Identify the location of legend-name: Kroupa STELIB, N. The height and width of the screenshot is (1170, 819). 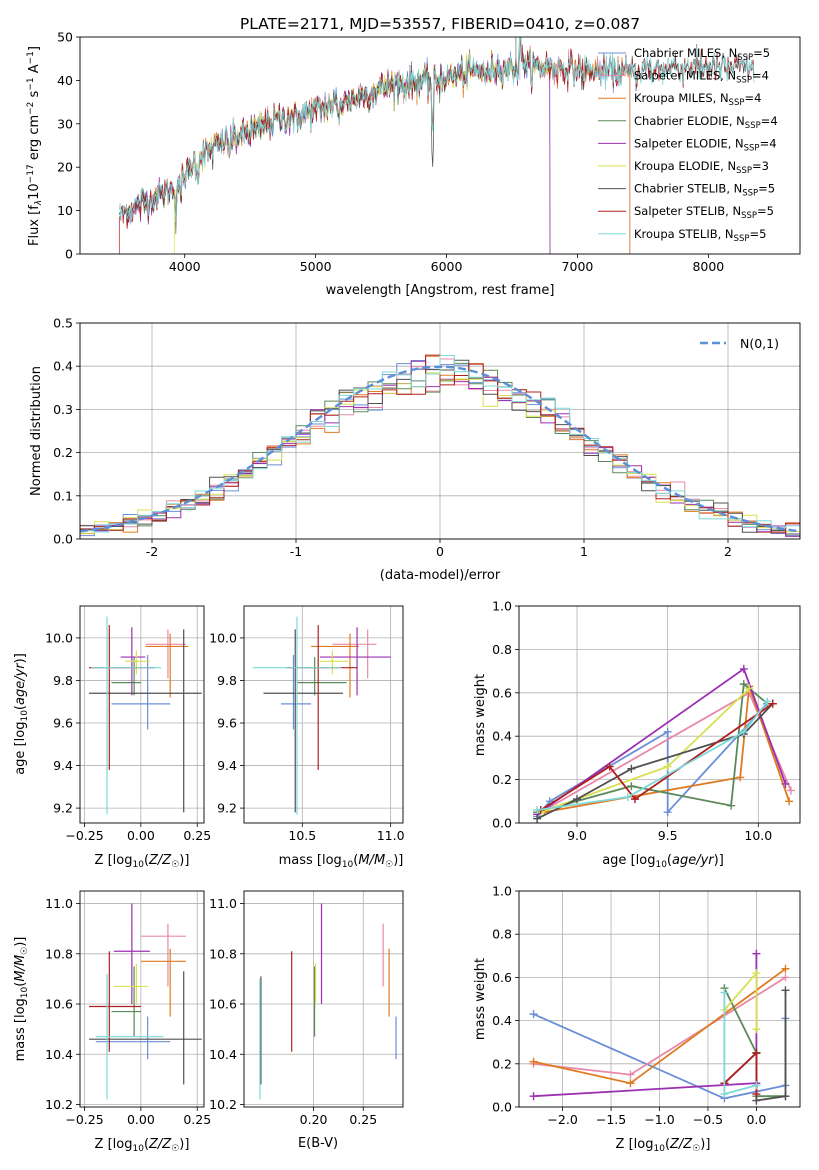
(684, 234).